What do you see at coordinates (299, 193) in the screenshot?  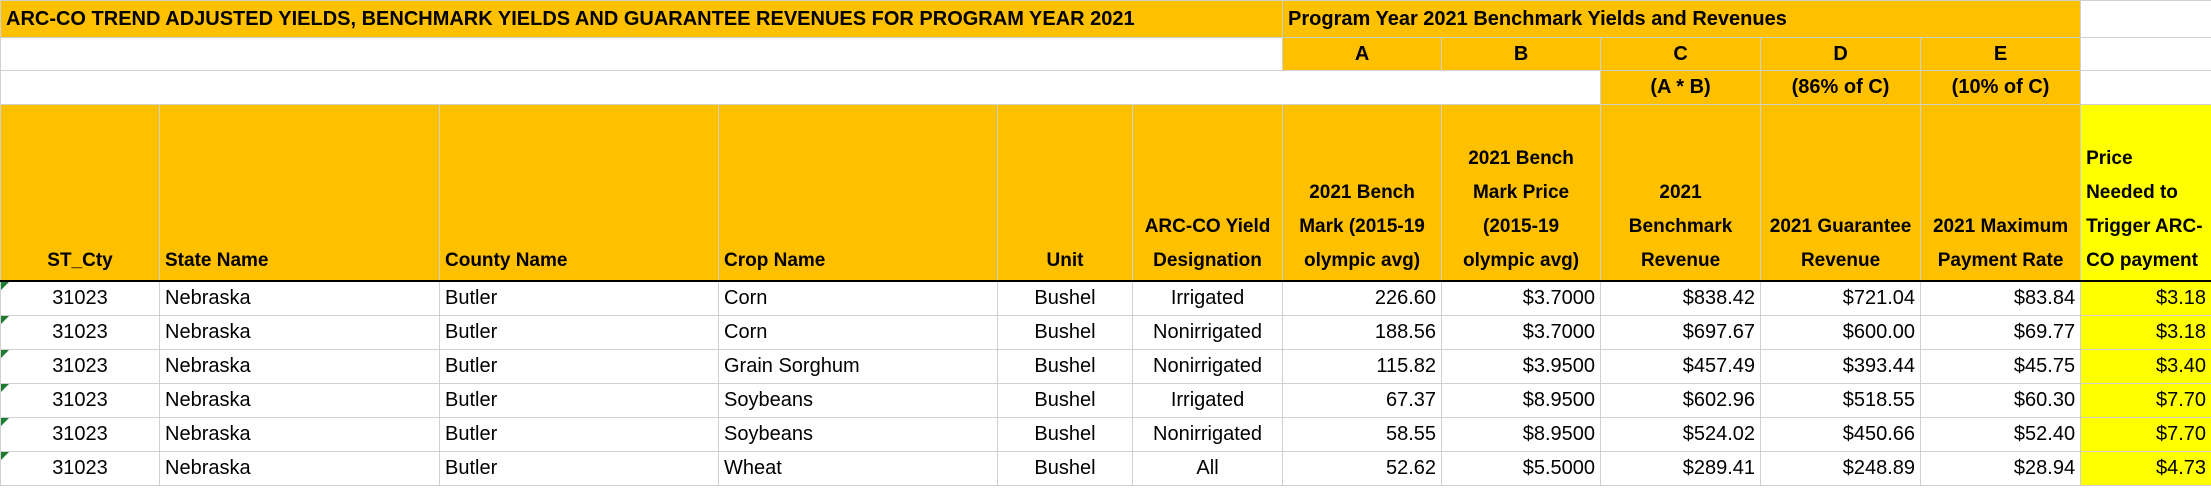 I see `column-header: State Name` at bounding box center [299, 193].